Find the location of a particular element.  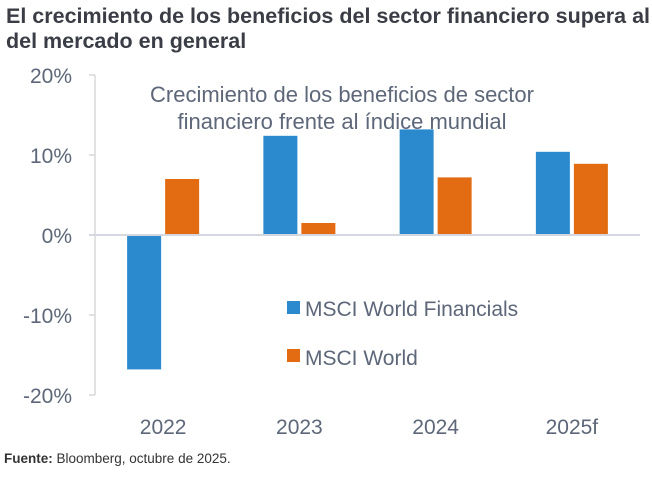

x-tick-label: 2023 is located at coordinates (299, 427).